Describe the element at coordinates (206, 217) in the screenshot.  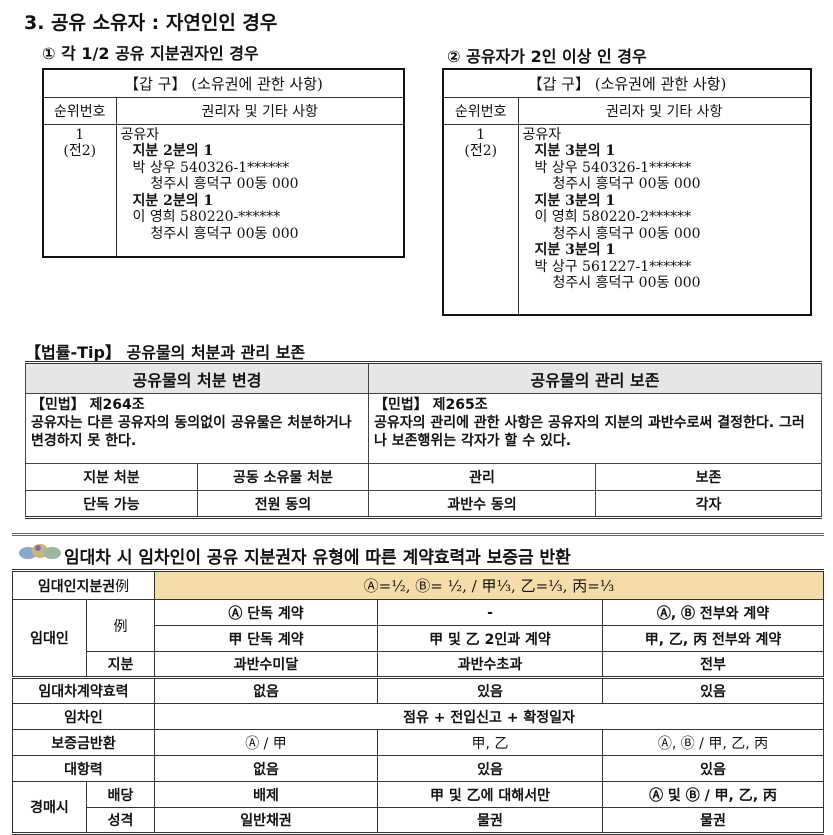
I see `owner-name: 이 영희 580220-******` at that location.